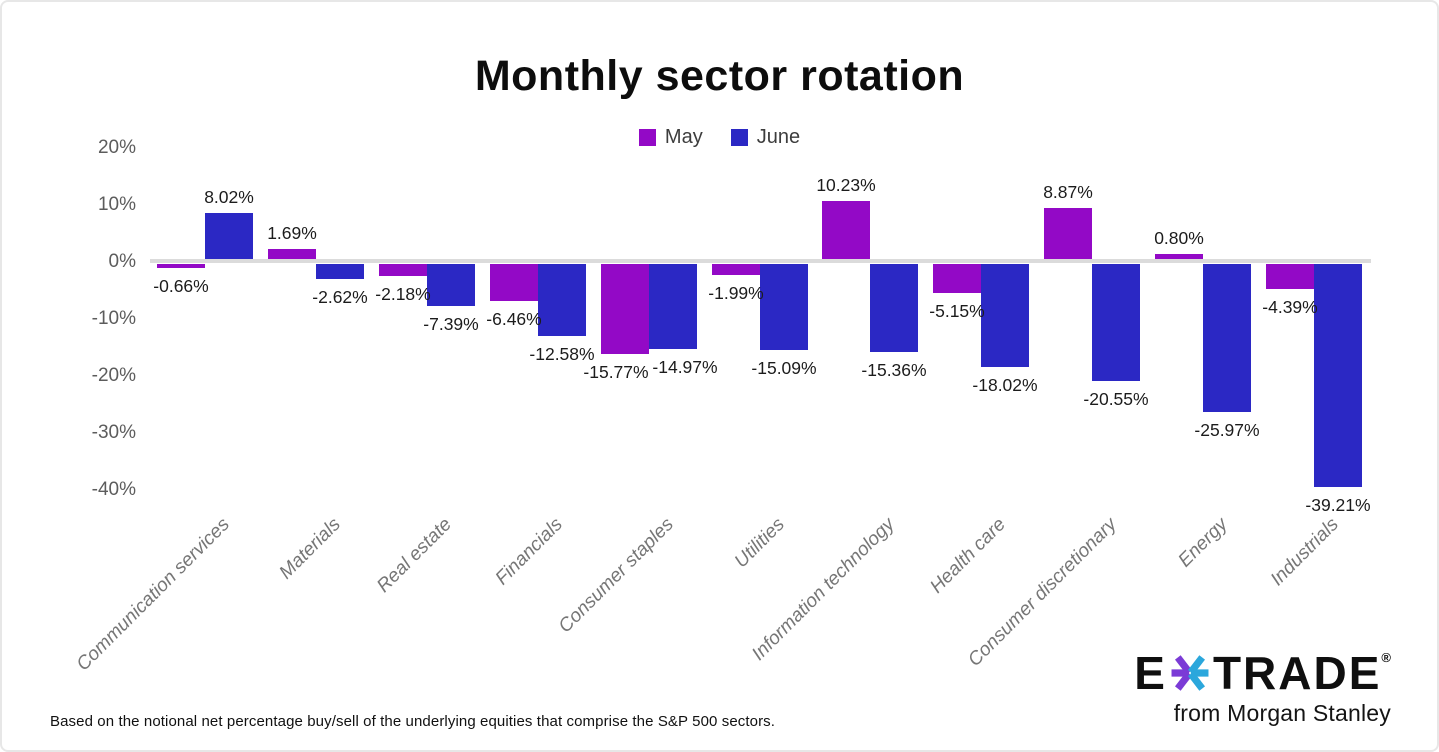 Image resolution: width=1439 pixels, height=752 pixels. Describe the element at coordinates (122, 261) in the screenshot. I see `y-axis-tick-label: 0%` at that location.